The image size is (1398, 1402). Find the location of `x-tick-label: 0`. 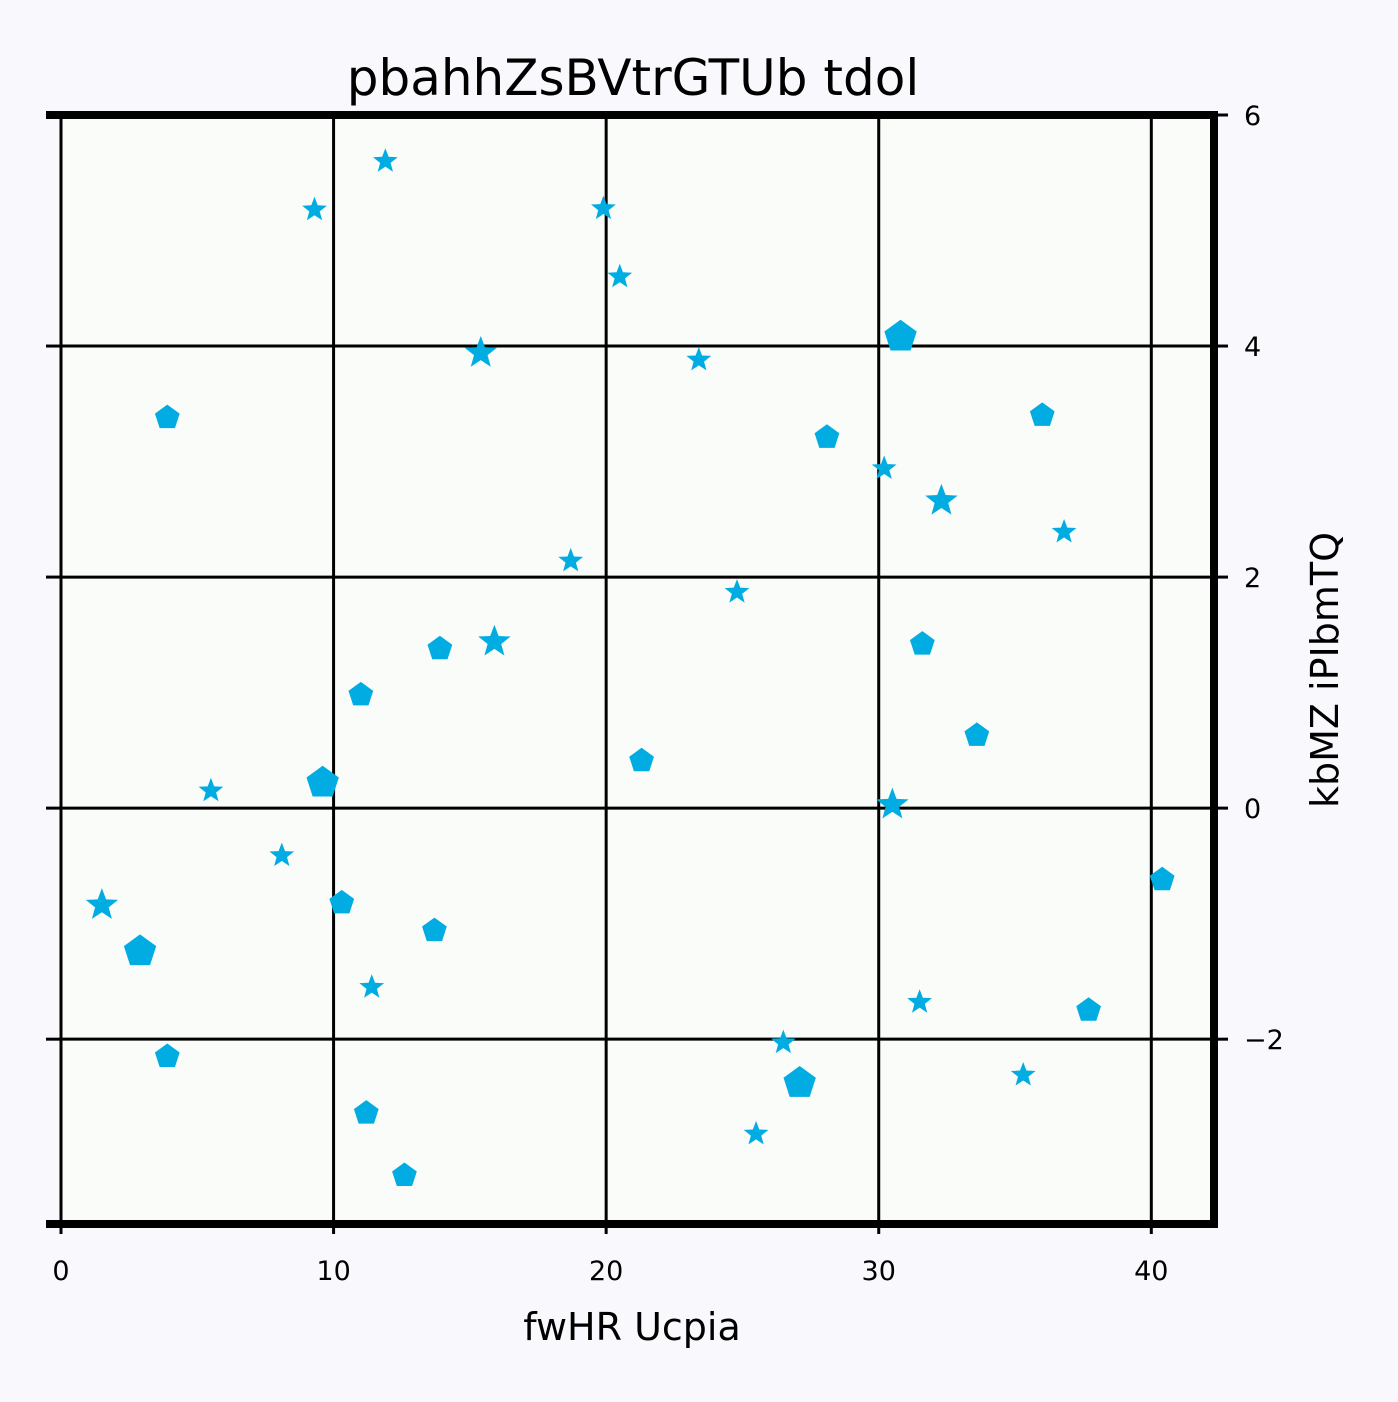

x-tick-label: 0 is located at coordinates (60, 1271).